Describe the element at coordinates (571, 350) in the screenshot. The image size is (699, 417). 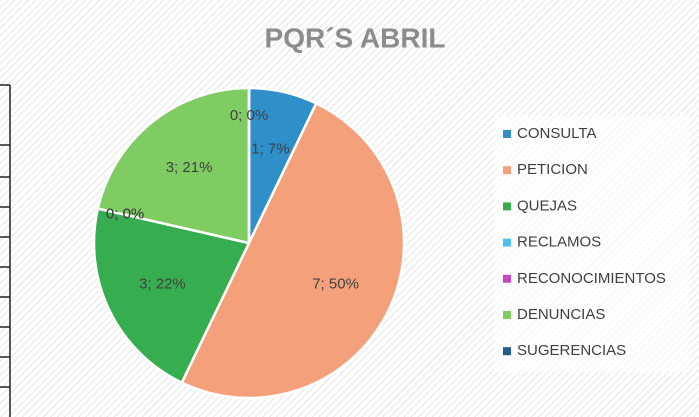
I see `legend-label: SUGERENCIAS` at that location.